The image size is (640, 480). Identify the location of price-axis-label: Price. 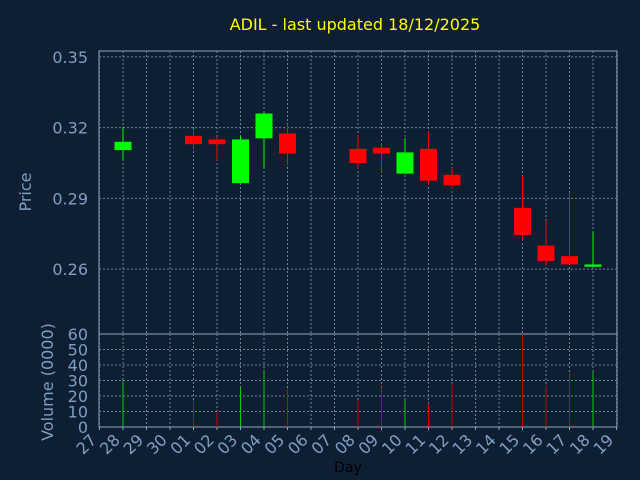
(25, 191).